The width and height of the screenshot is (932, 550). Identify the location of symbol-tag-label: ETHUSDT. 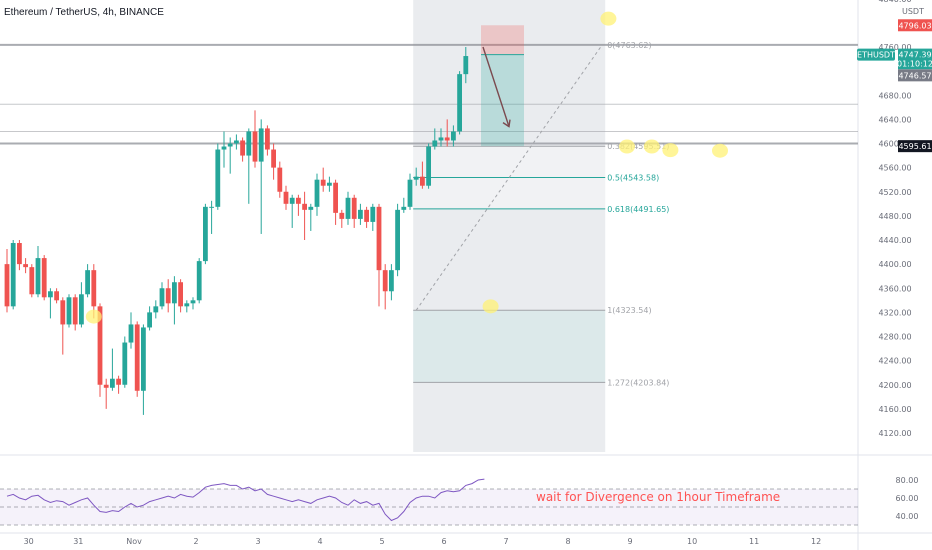
(876, 55).